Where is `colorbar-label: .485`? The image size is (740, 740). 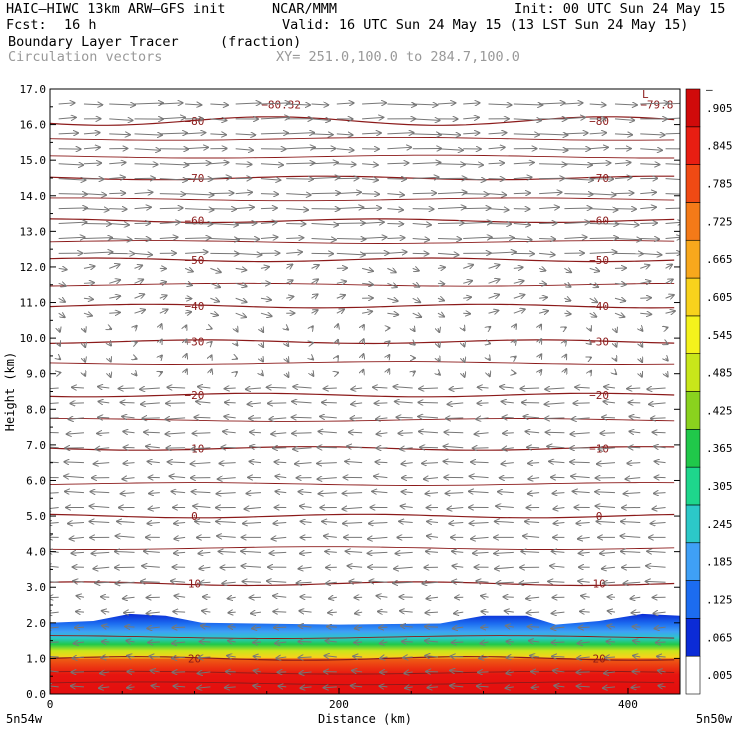
colorbar-label: .485 is located at coordinates (719, 373).